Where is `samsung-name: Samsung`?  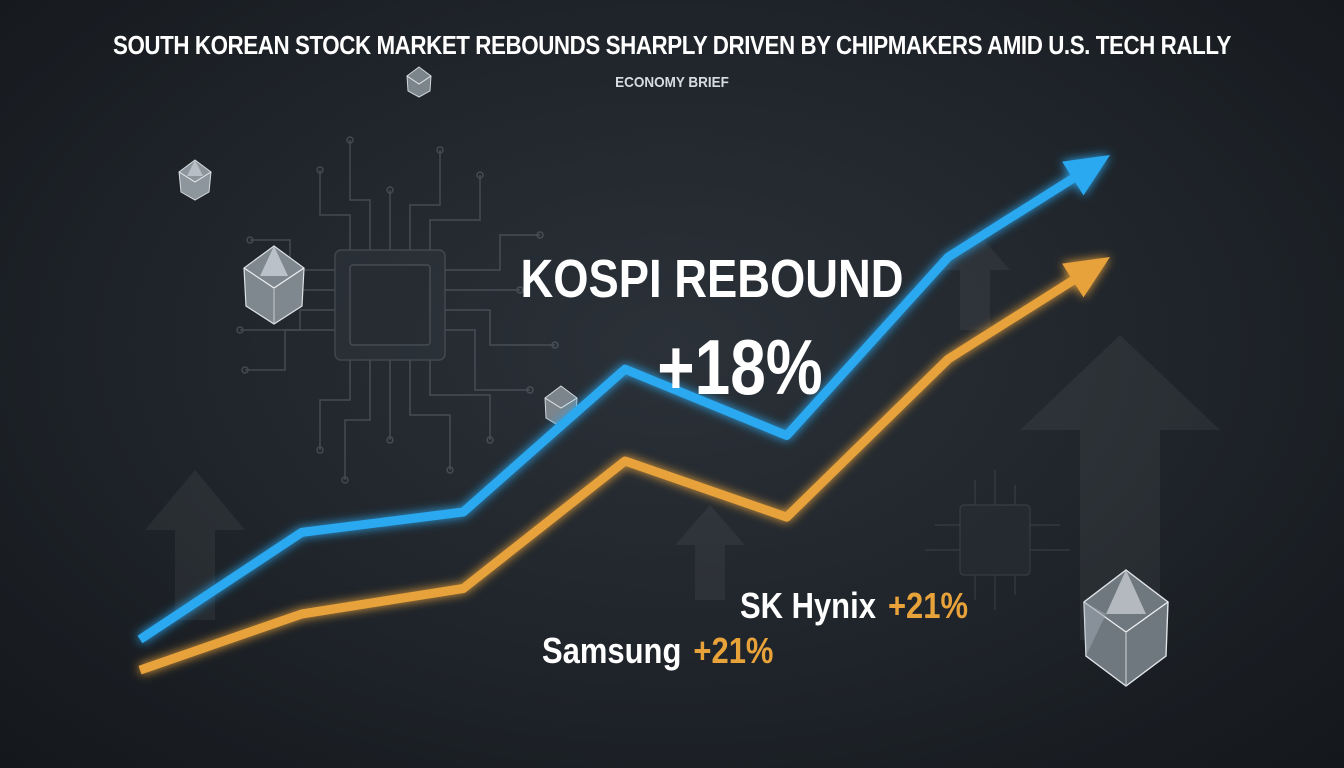
samsung-name: Samsung is located at coordinates (612, 650).